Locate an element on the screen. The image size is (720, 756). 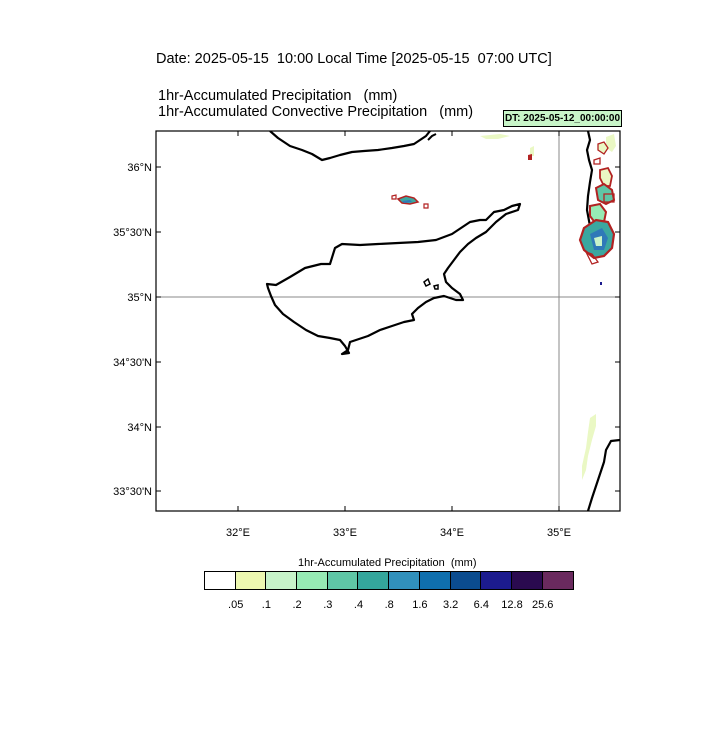
precip-light-small is located at coordinates (532, 151).